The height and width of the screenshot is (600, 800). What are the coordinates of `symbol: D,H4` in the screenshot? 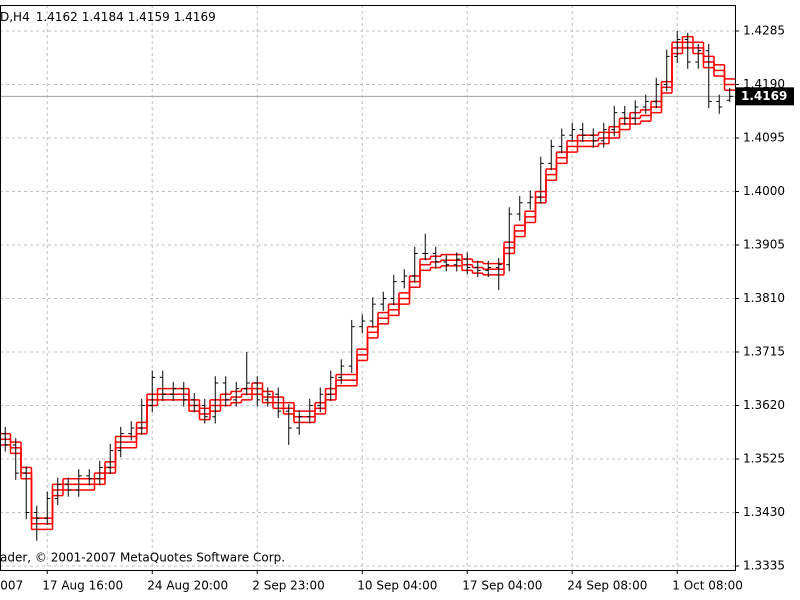 It's located at (15, 17).